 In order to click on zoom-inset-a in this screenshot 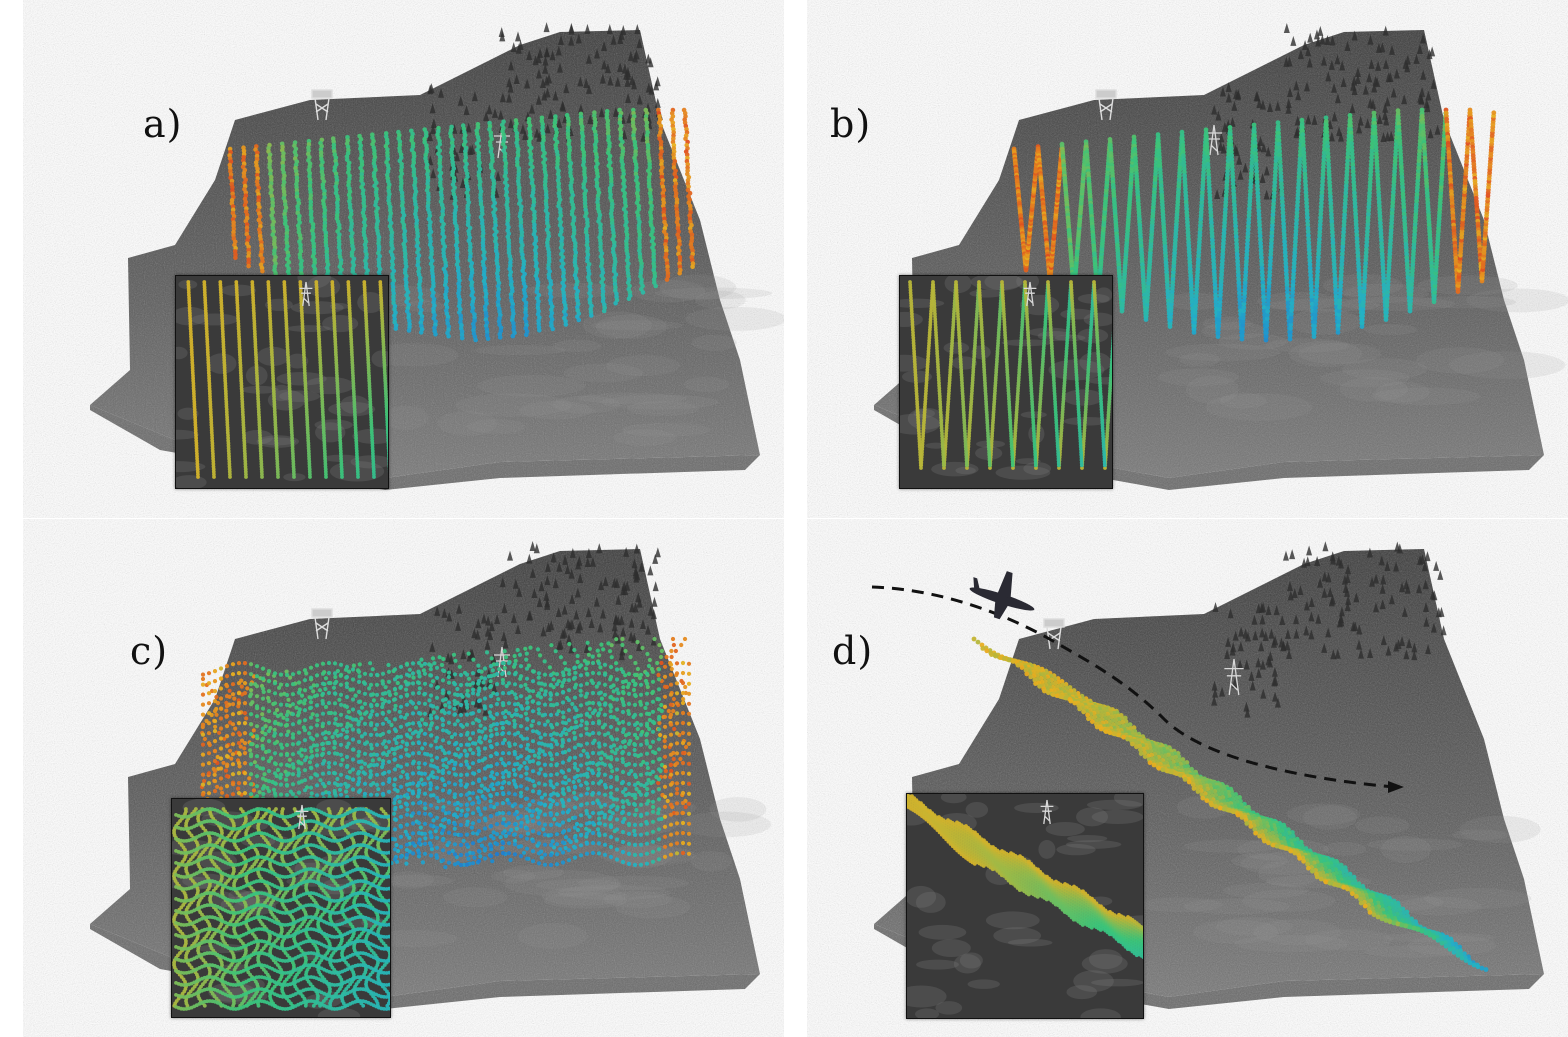, I will do `click(282, 382)`.